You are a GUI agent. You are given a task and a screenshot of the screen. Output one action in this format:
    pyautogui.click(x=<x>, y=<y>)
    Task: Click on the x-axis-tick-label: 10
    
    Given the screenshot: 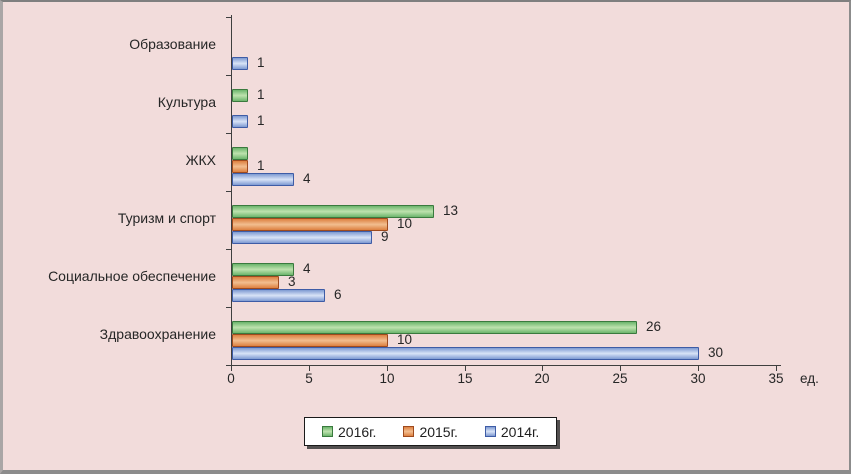 What is the action you would take?
    pyautogui.click(x=387, y=378)
    